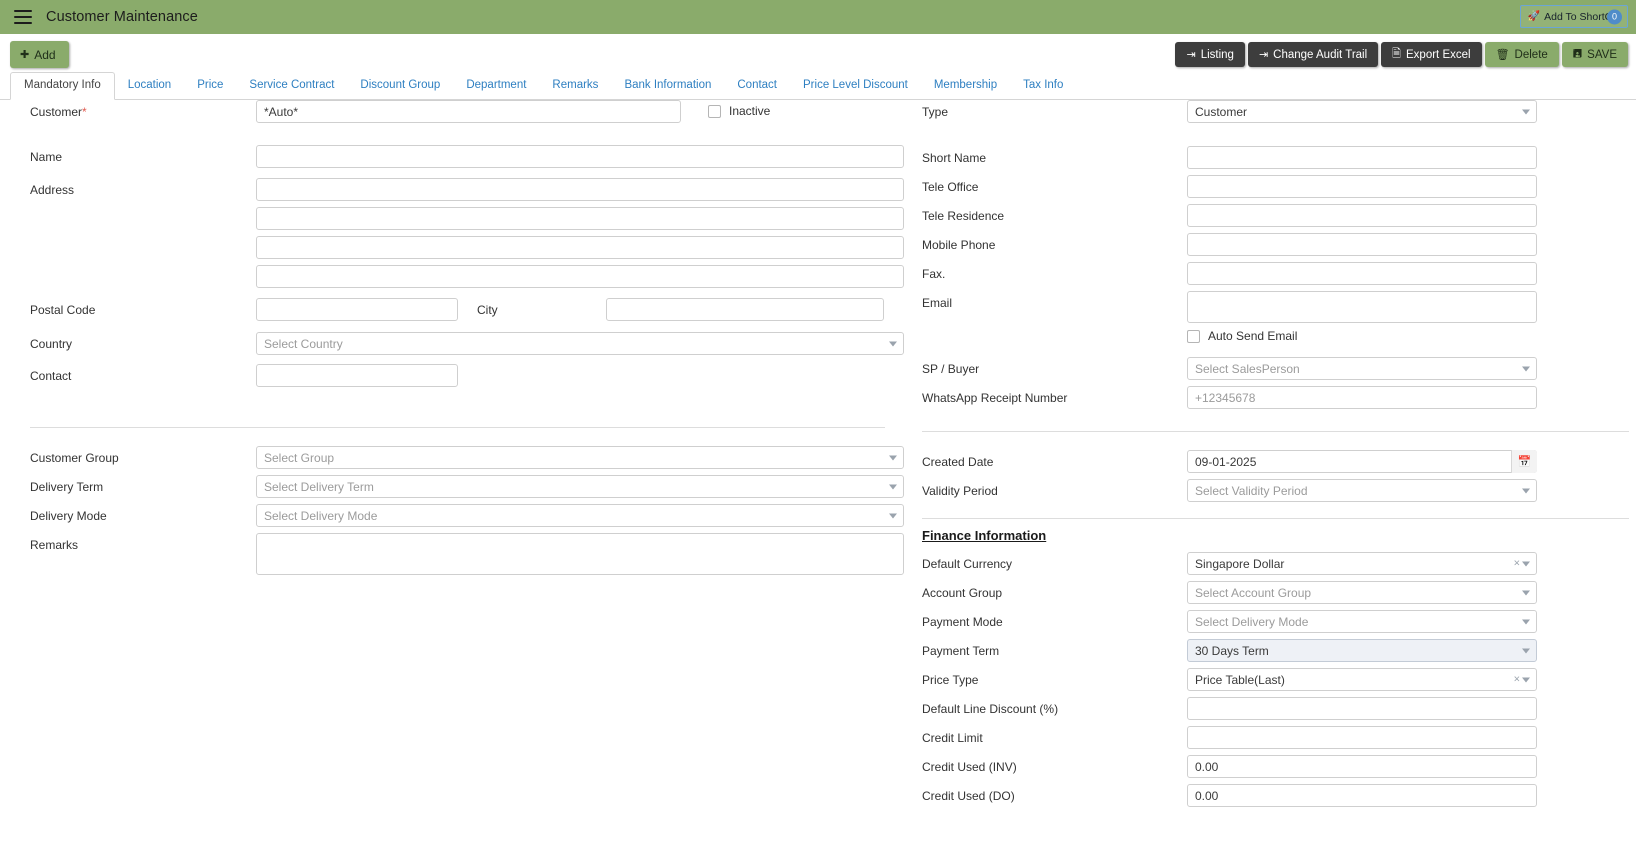  I want to click on default-currency-select: Singapore Dollar ×, so click(1362, 563).